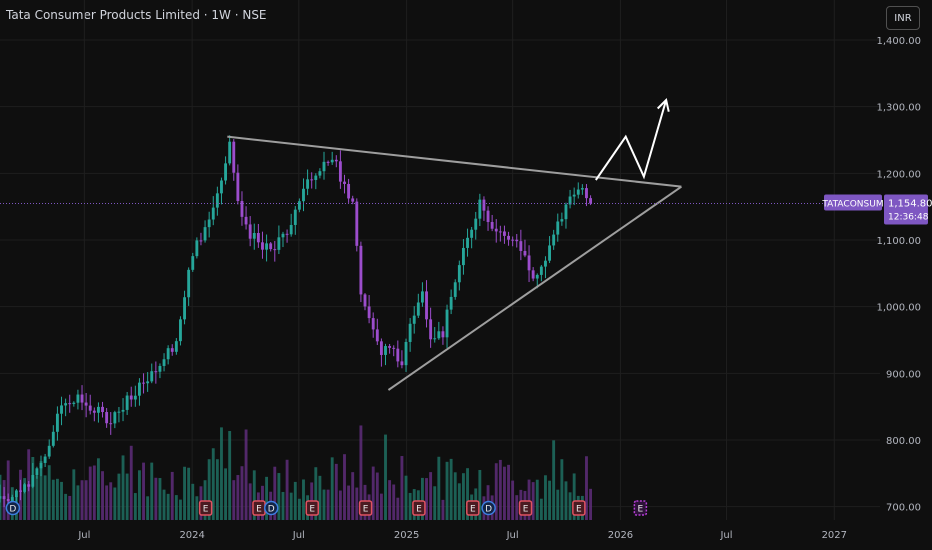 This screenshot has width=932, height=550. What do you see at coordinates (898, 308) in the screenshot?
I see `y-tick-label: 1,000.00` at bounding box center [898, 308].